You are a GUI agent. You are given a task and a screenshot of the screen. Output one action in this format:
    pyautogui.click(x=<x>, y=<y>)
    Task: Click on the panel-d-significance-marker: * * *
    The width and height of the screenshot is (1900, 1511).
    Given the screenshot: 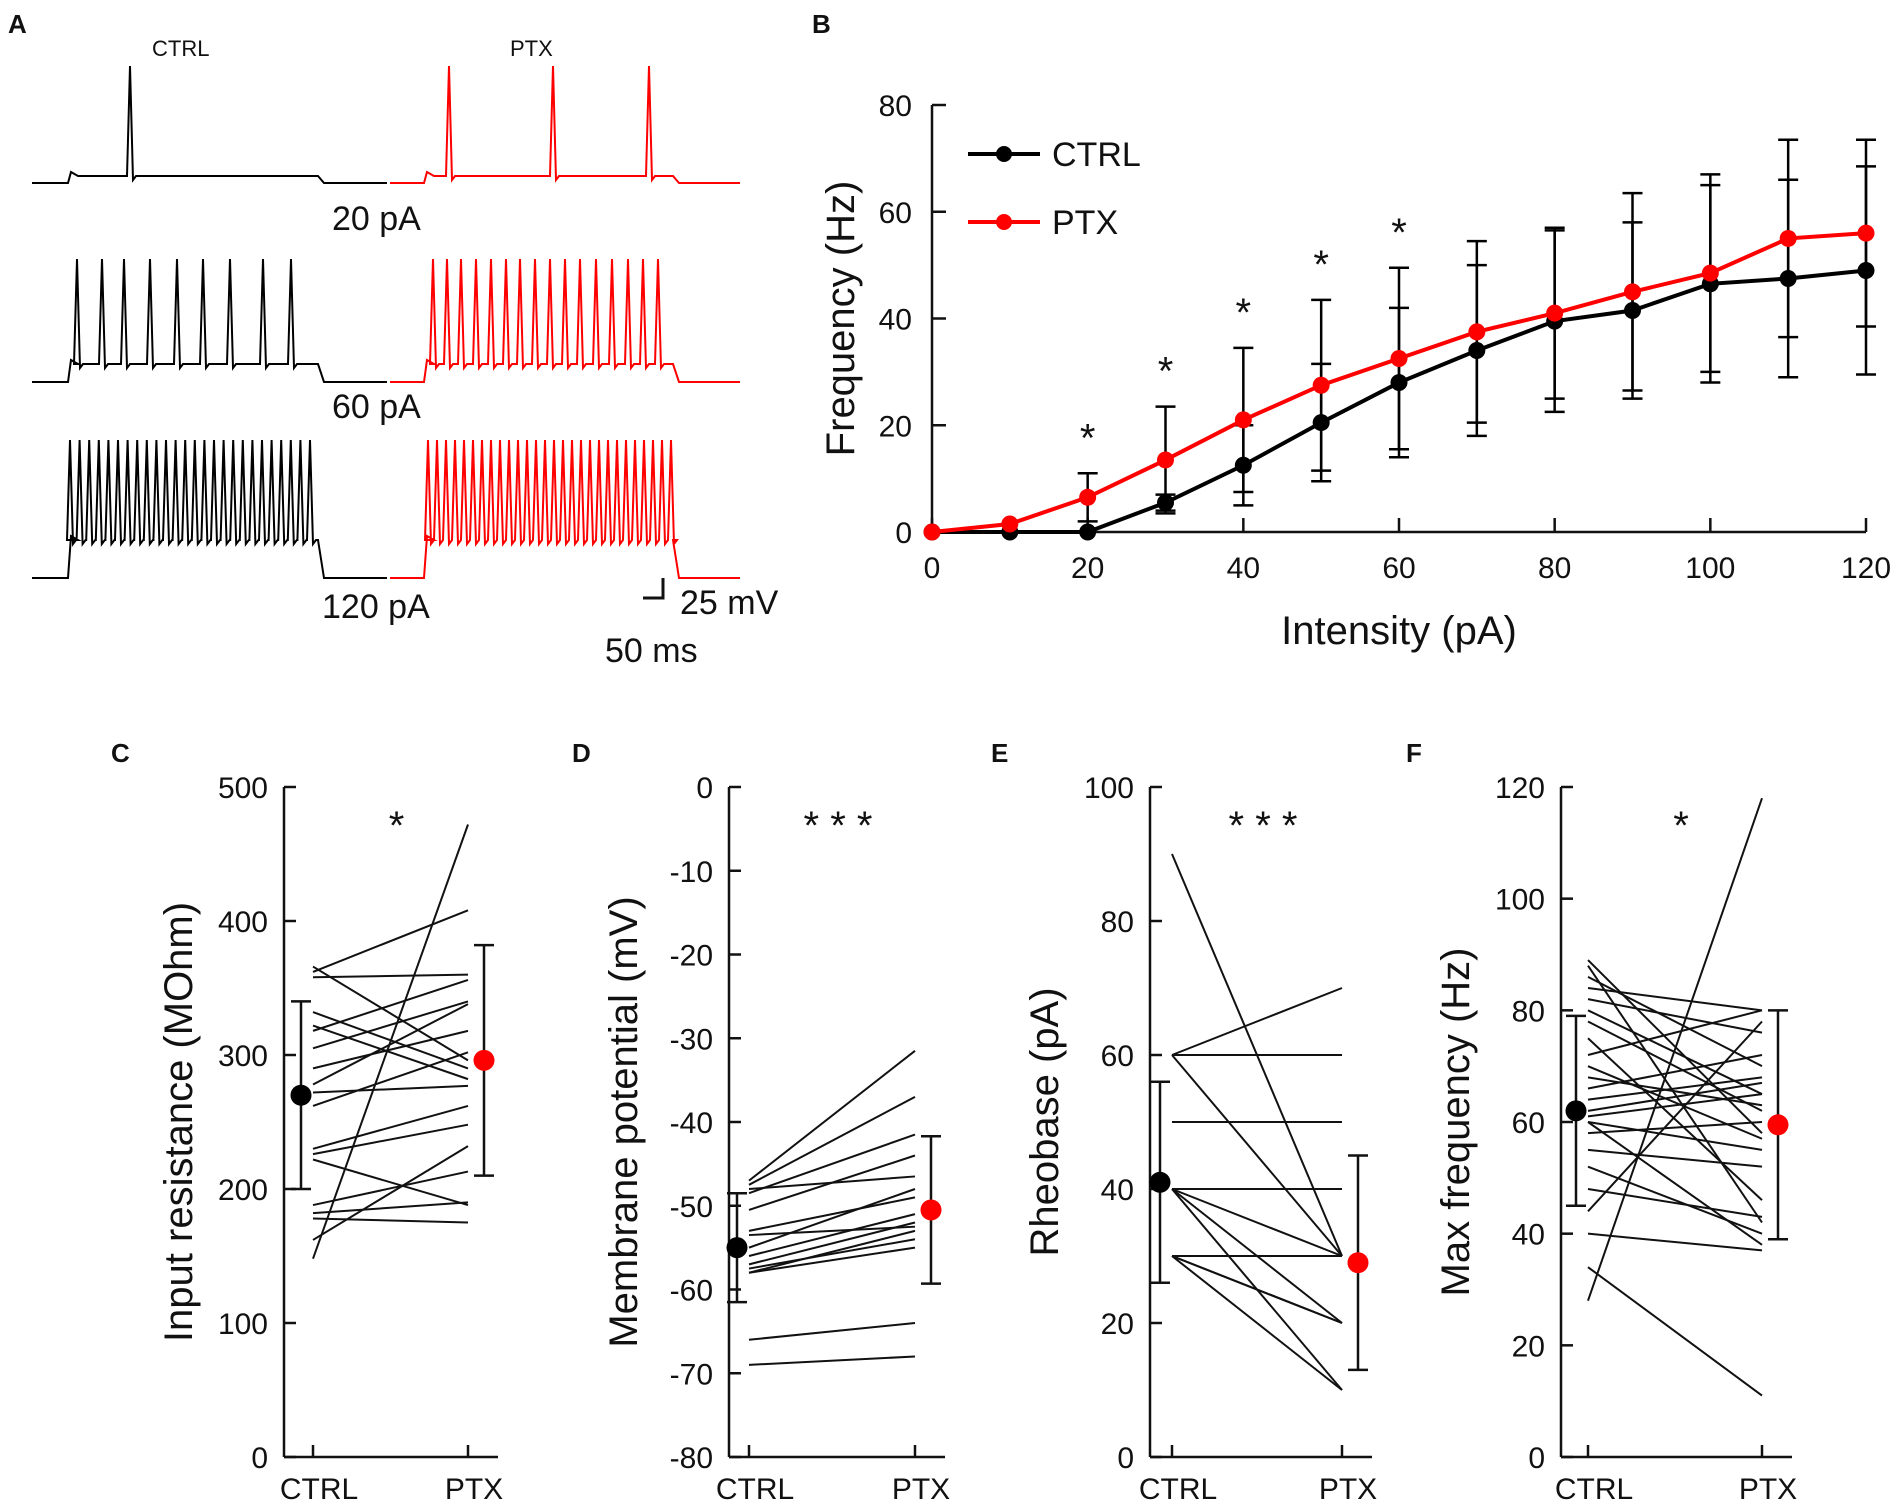 What is the action you would take?
    pyautogui.click(x=838, y=826)
    